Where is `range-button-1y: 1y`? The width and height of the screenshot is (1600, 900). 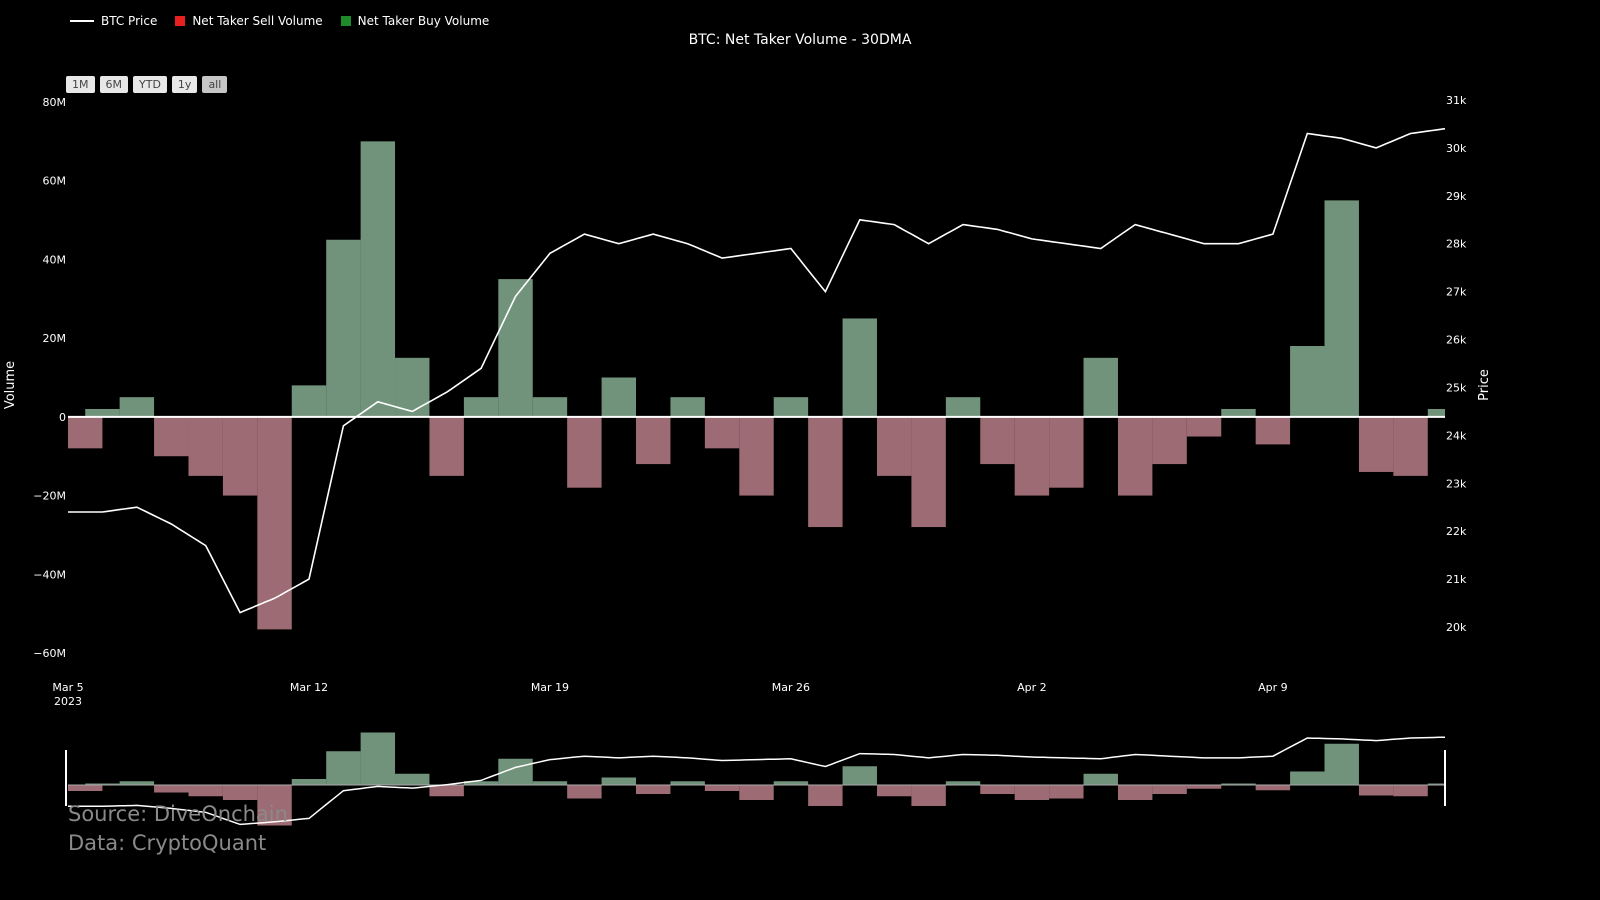
range-button-1y: 1y is located at coordinates (184, 84).